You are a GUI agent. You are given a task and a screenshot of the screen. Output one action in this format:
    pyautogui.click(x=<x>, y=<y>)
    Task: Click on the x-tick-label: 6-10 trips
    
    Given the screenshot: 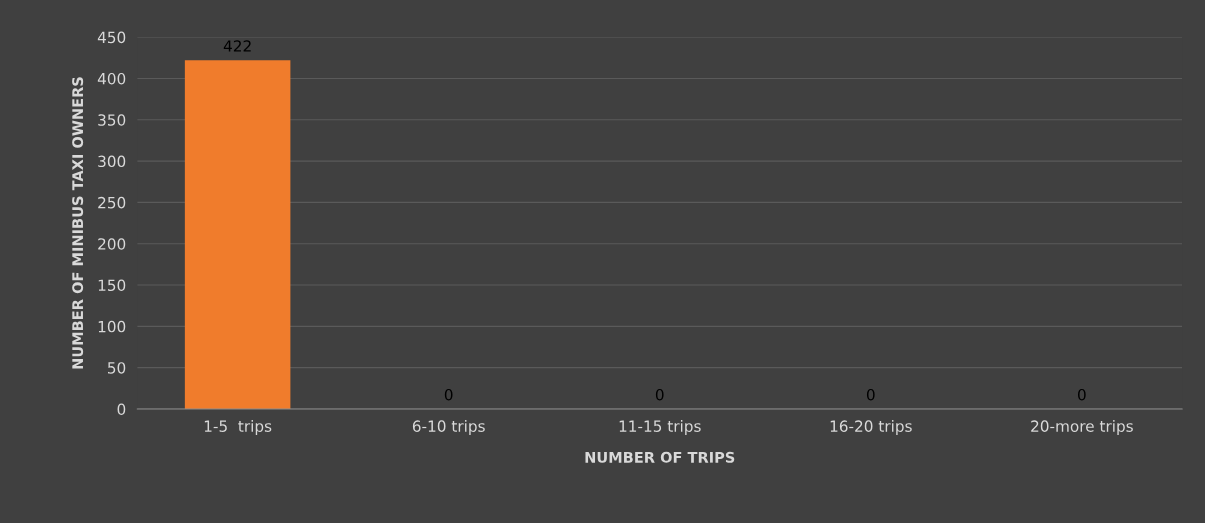 What is the action you would take?
    pyautogui.click(x=448, y=427)
    